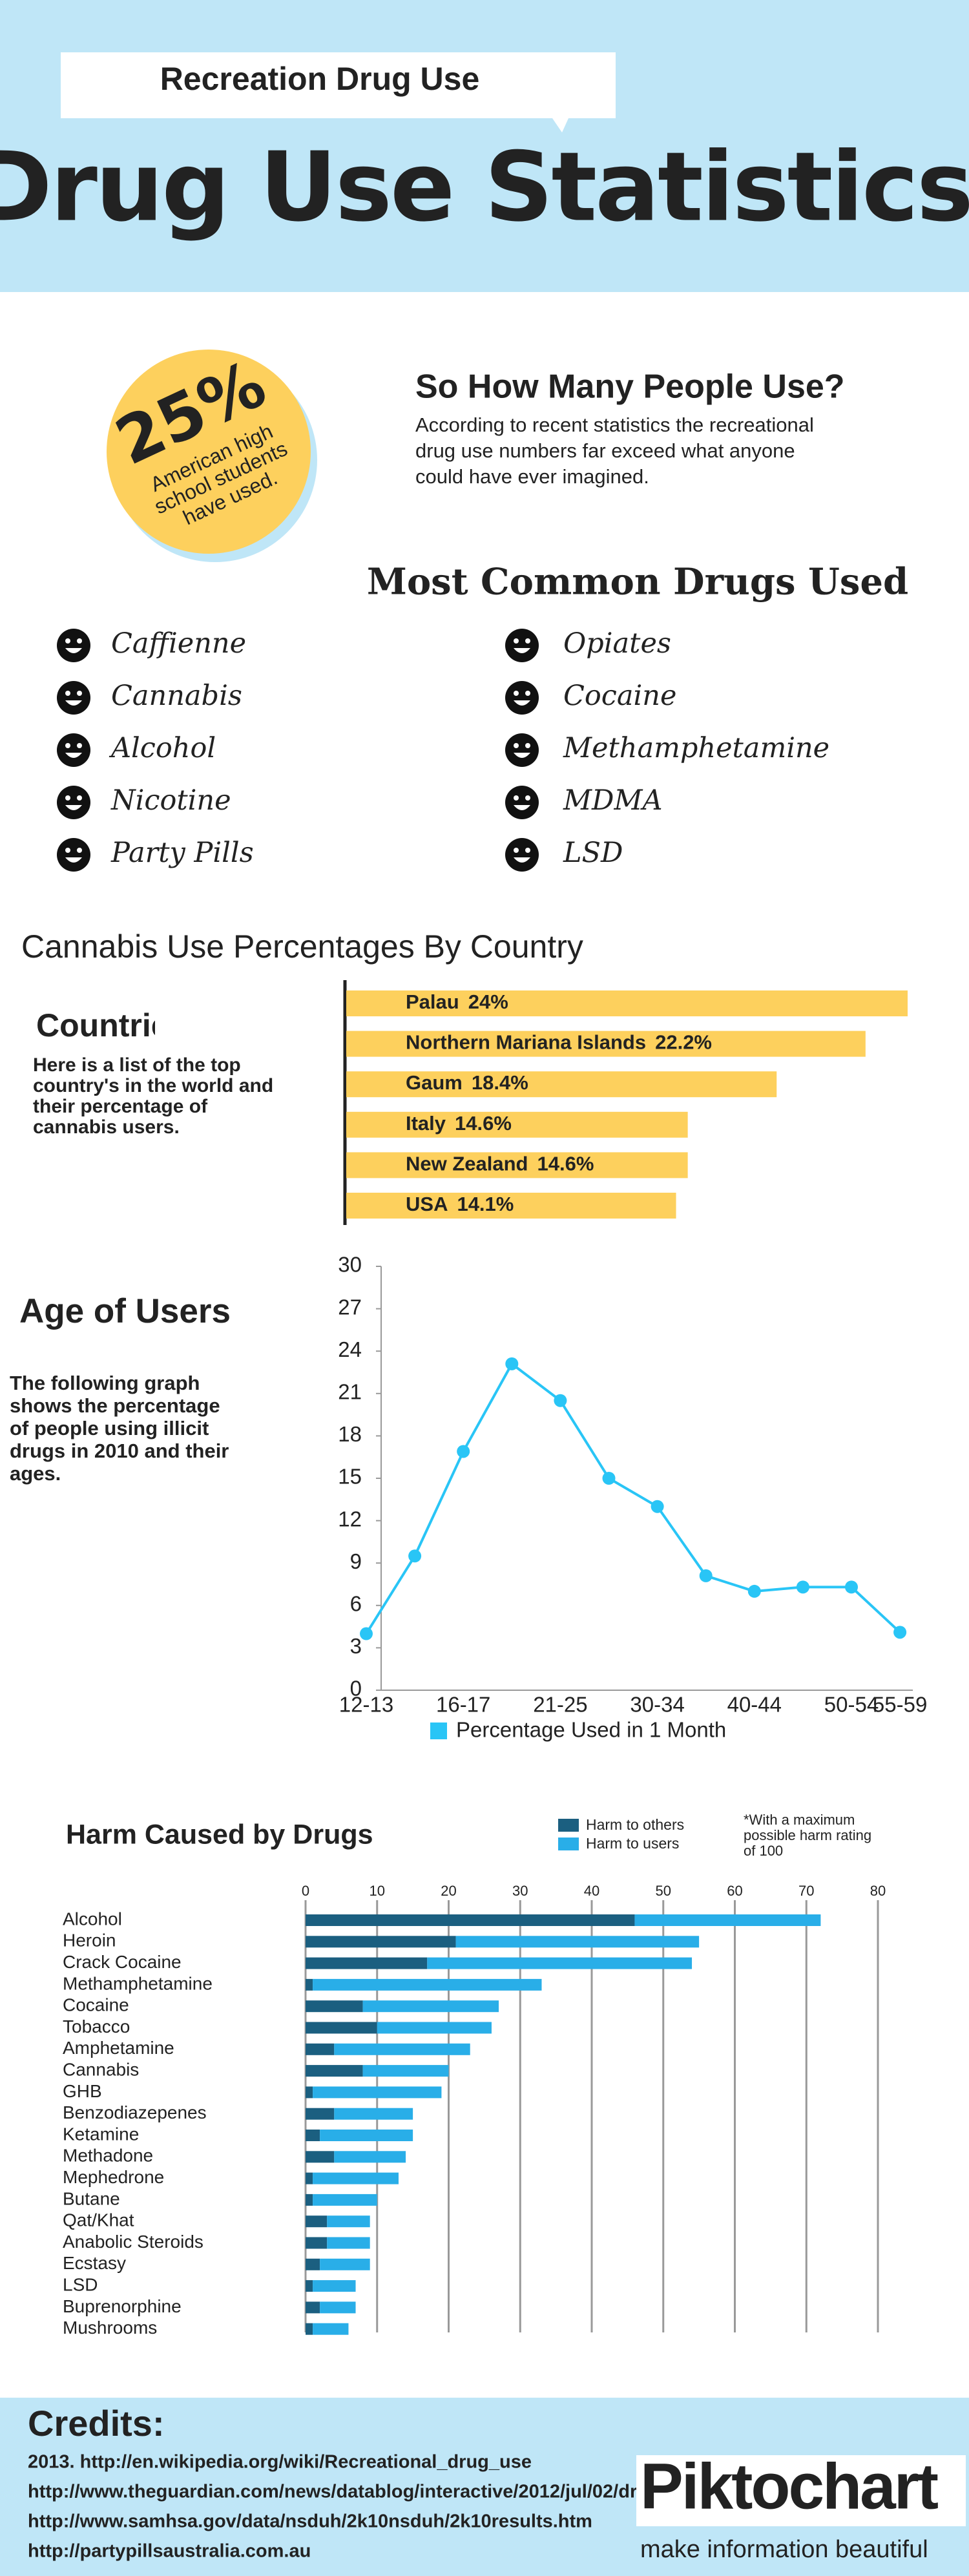 The image size is (969, 2576). I want to click on bar-label: Palau 24%, so click(457, 1001).